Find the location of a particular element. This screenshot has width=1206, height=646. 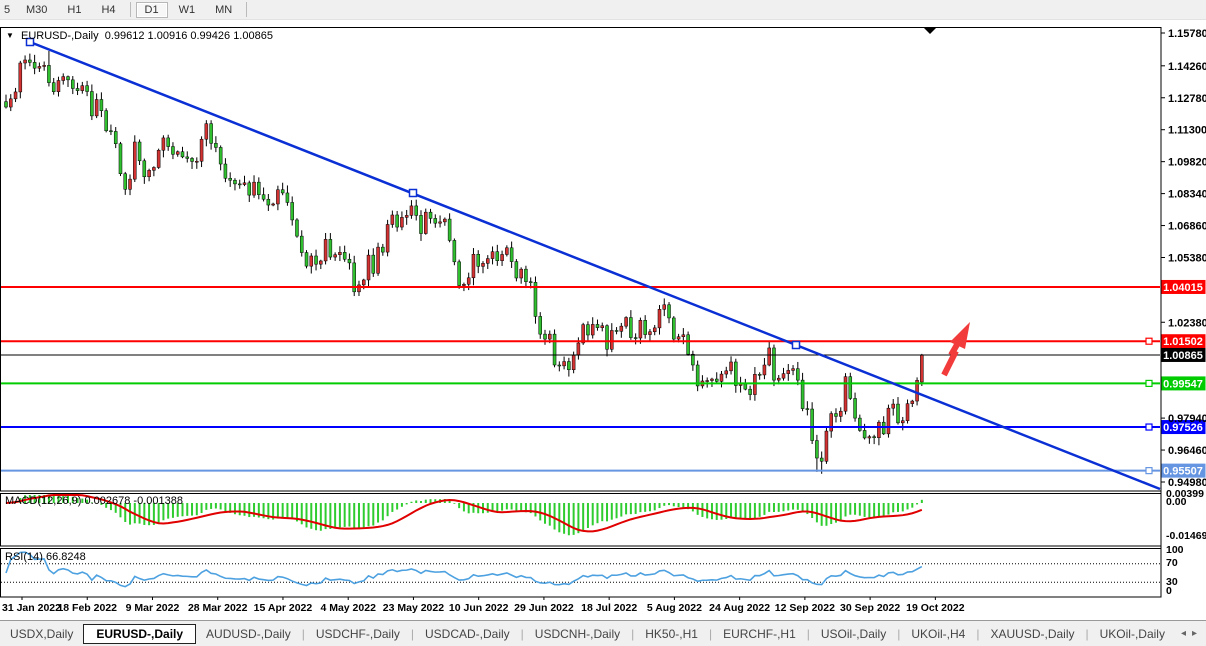

timeframe-button-w1: W1 is located at coordinates (187, 9).